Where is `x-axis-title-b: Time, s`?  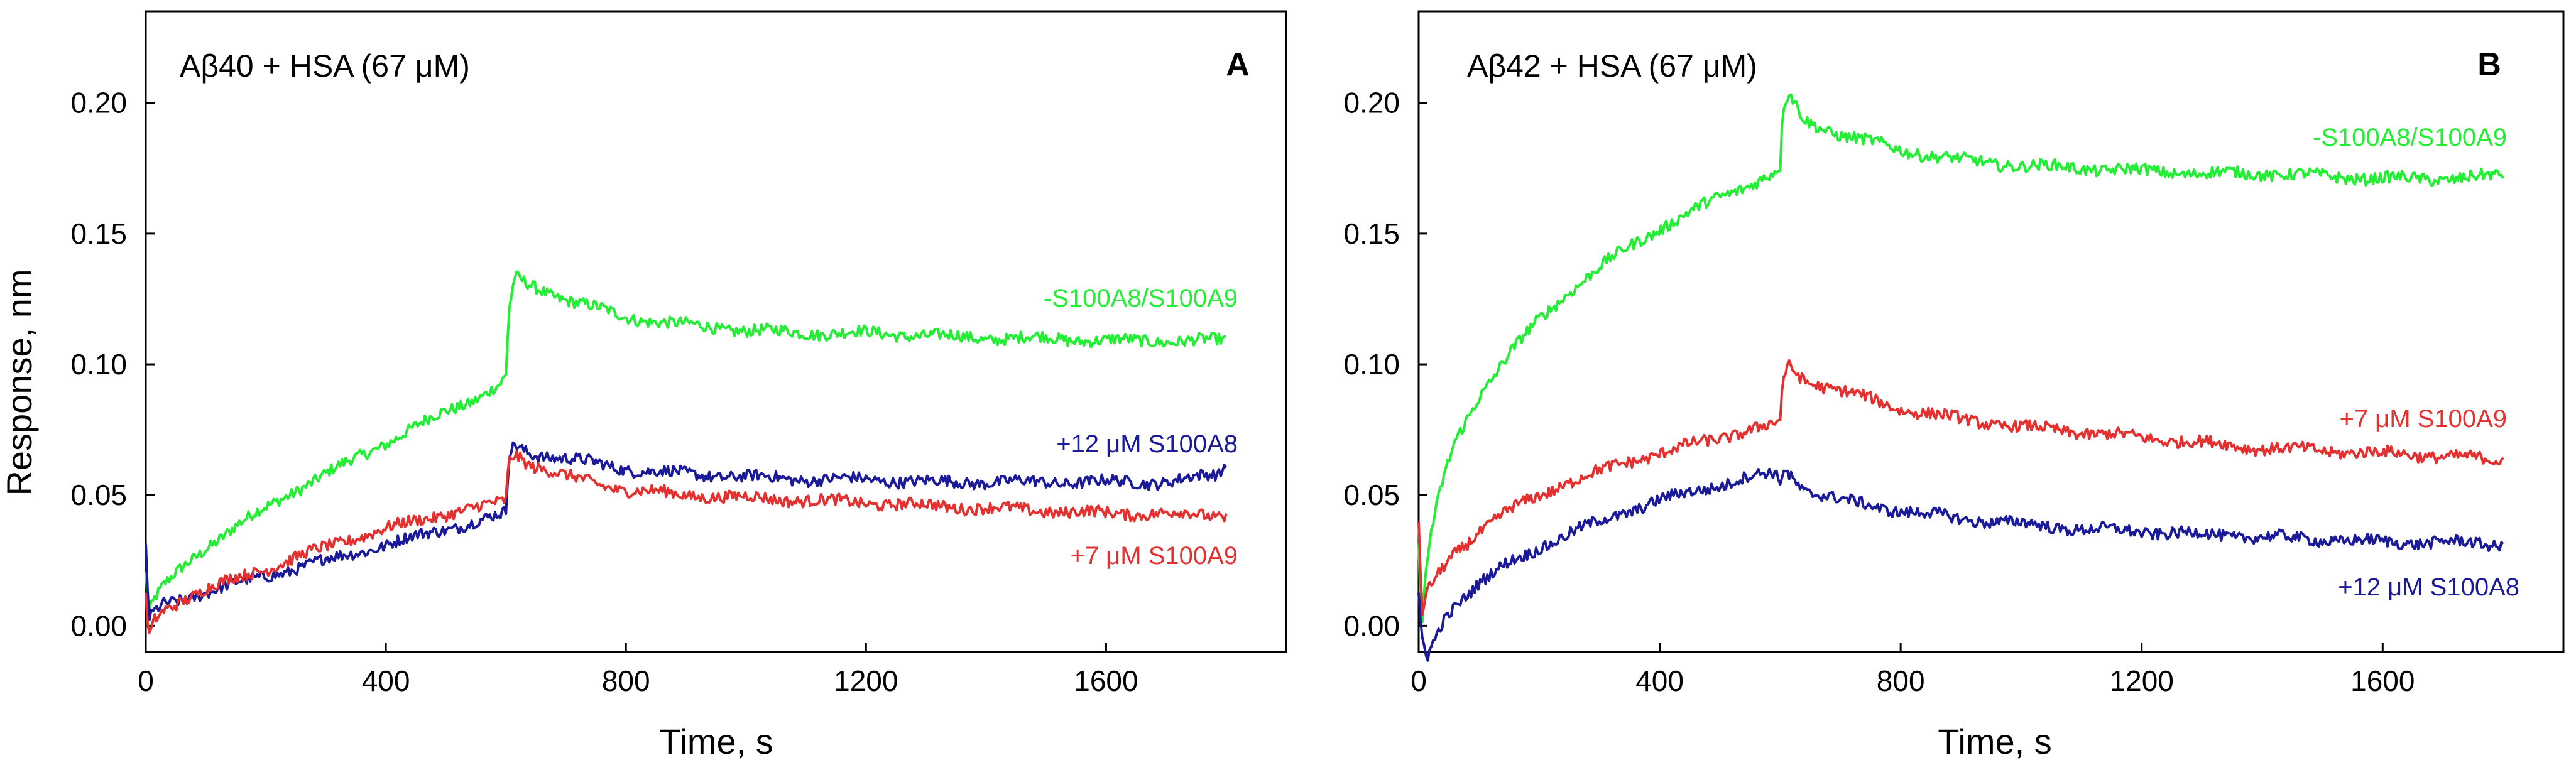
x-axis-title-b: Time, s is located at coordinates (1994, 741).